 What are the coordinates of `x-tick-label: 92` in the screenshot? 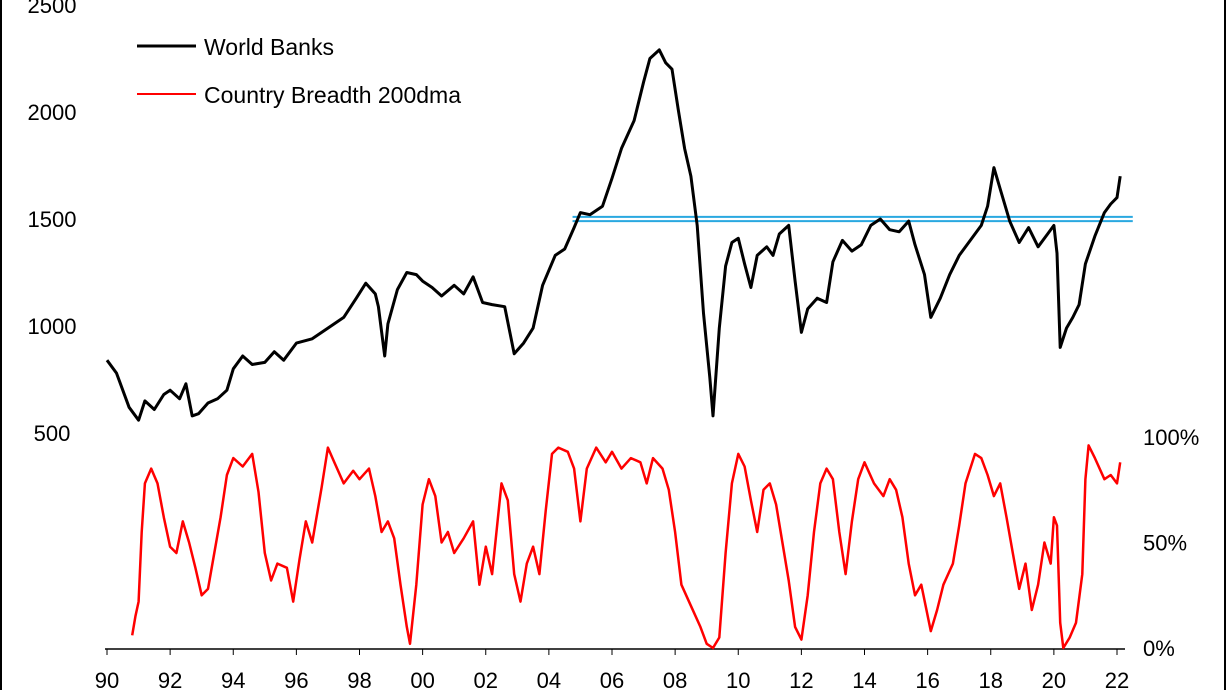 It's located at (170, 679).